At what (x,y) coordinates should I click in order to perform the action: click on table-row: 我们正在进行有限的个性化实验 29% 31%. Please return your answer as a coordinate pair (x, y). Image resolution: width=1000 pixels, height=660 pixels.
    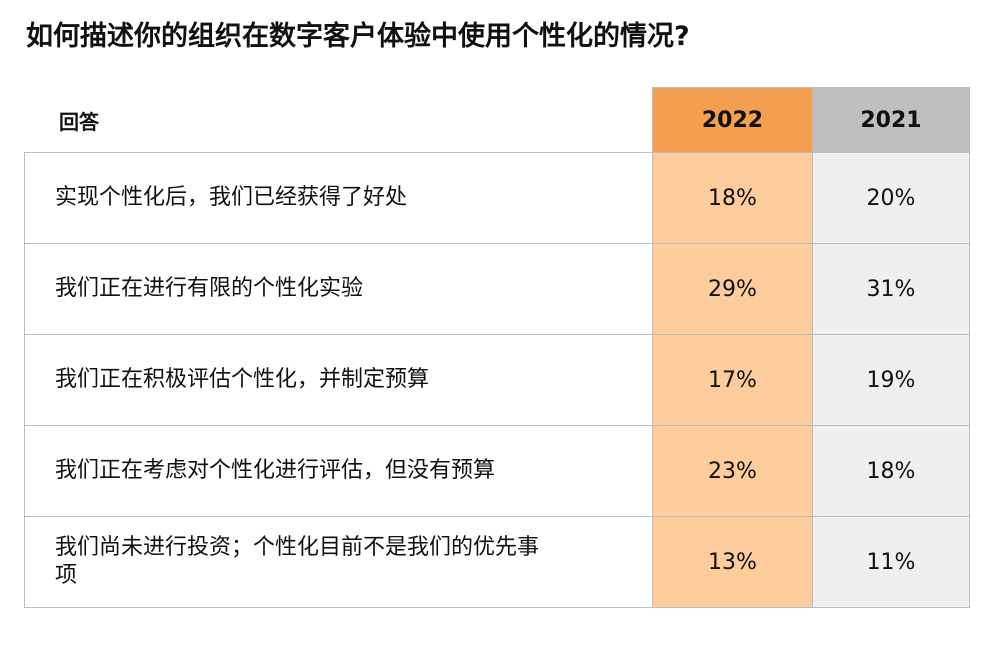
    Looking at the image, I should click on (497, 289).